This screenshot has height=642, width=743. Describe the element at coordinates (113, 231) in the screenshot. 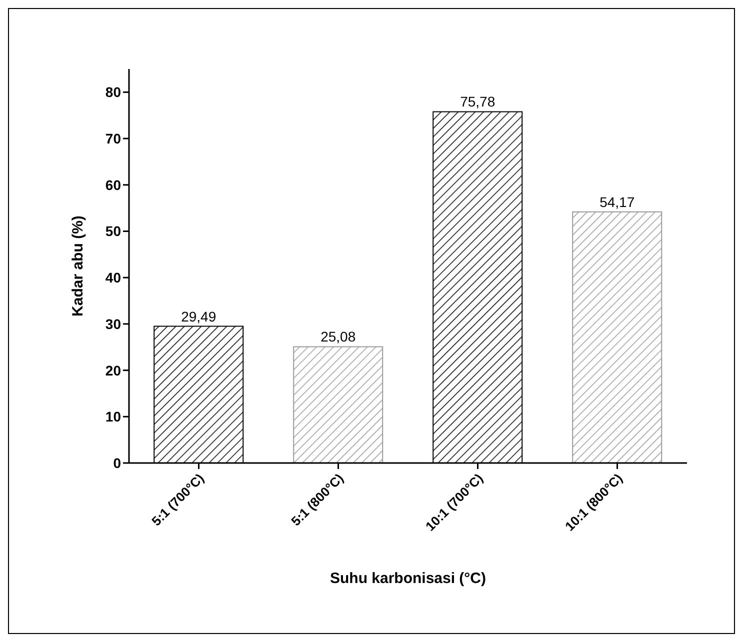

I see `y-tick-label: 50` at that location.